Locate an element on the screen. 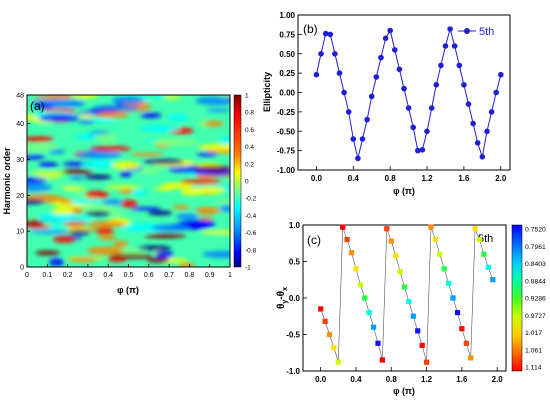 This screenshot has height=406, width=550. panel-b-label: (b) is located at coordinates (310, 29).